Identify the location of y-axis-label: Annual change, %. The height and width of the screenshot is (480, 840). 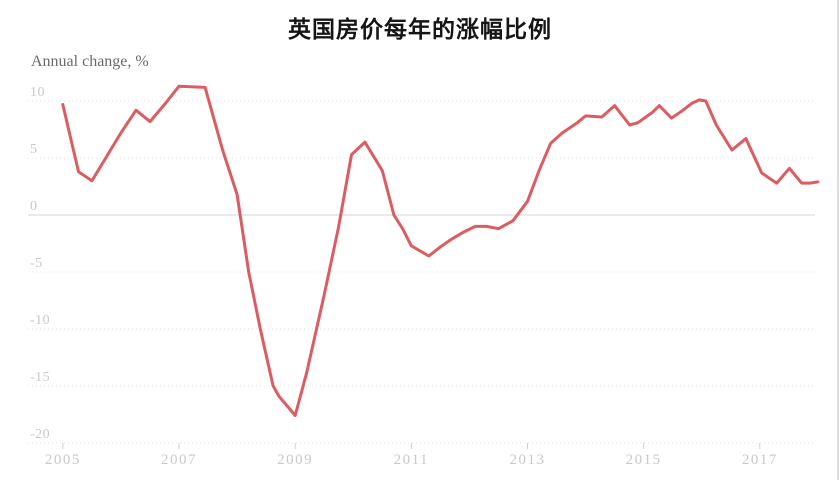
(90, 61).